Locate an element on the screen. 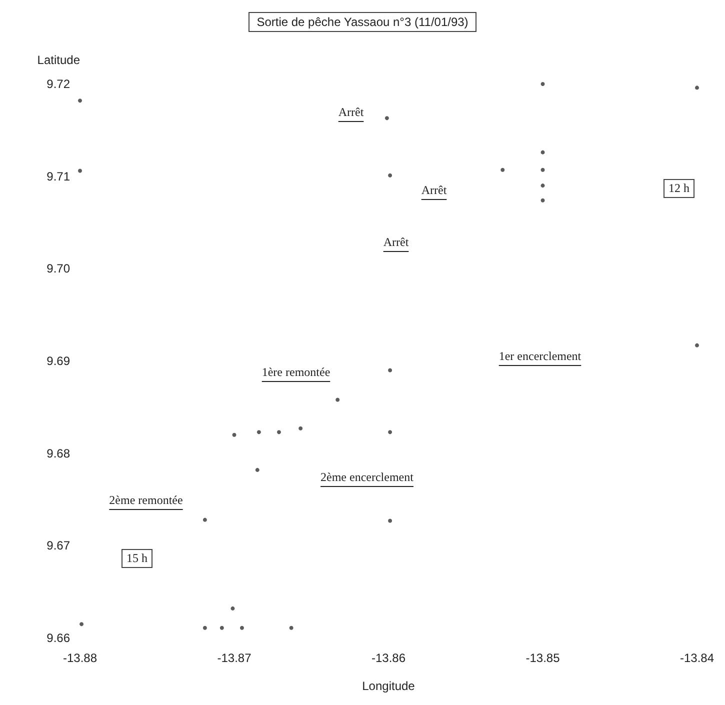 Image resolution: width=725 pixels, height=705 pixels. y-axis-title: Latitude is located at coordinates (58, 60).